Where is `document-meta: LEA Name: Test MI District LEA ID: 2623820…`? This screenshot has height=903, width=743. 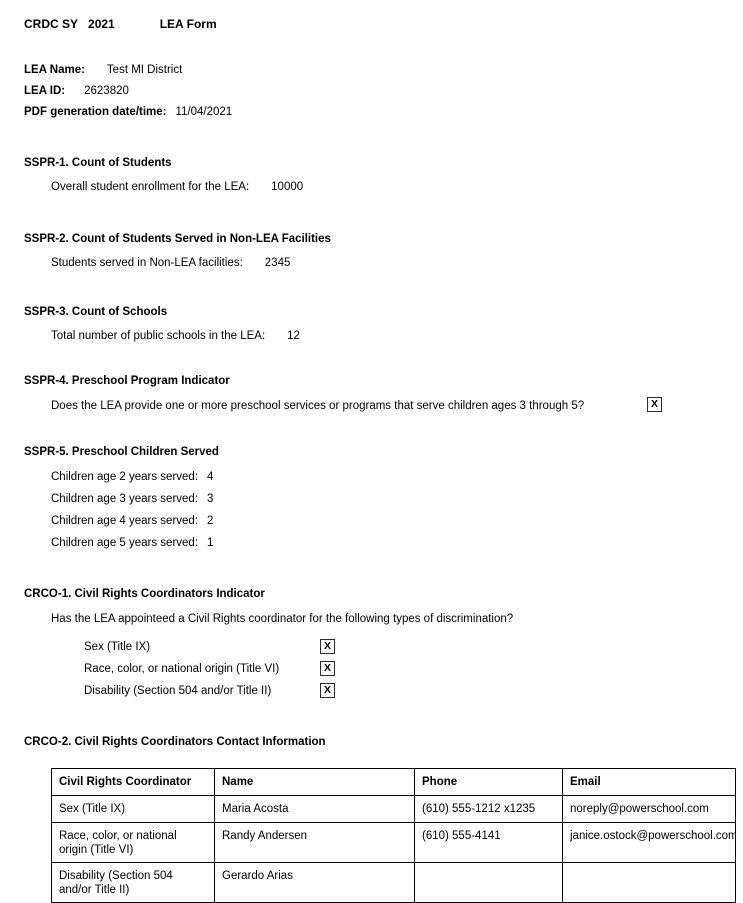
document-meta: LEA Name: Test MI District LEA ID: 2623820… is located at coordinates (371, 91).